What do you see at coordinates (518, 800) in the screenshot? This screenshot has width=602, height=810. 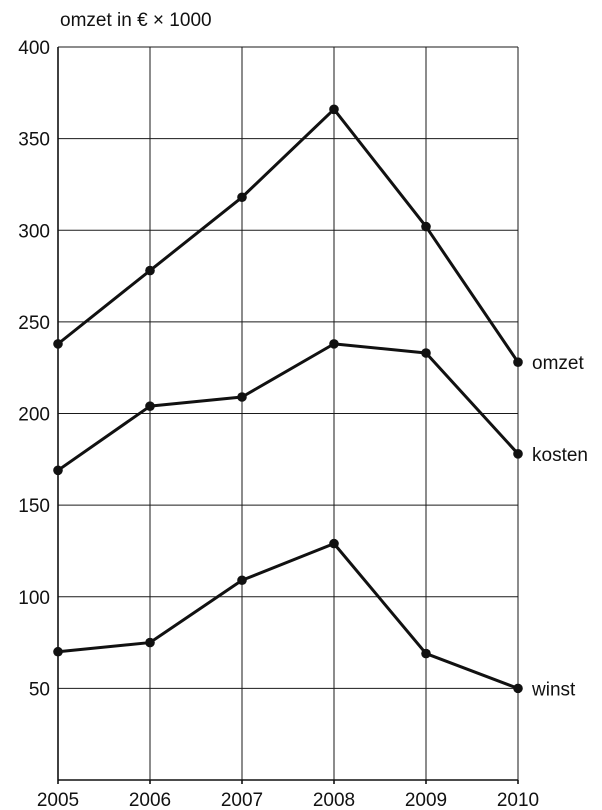 I see `x-tick-label: 2010` at bounding box center [518, 800].